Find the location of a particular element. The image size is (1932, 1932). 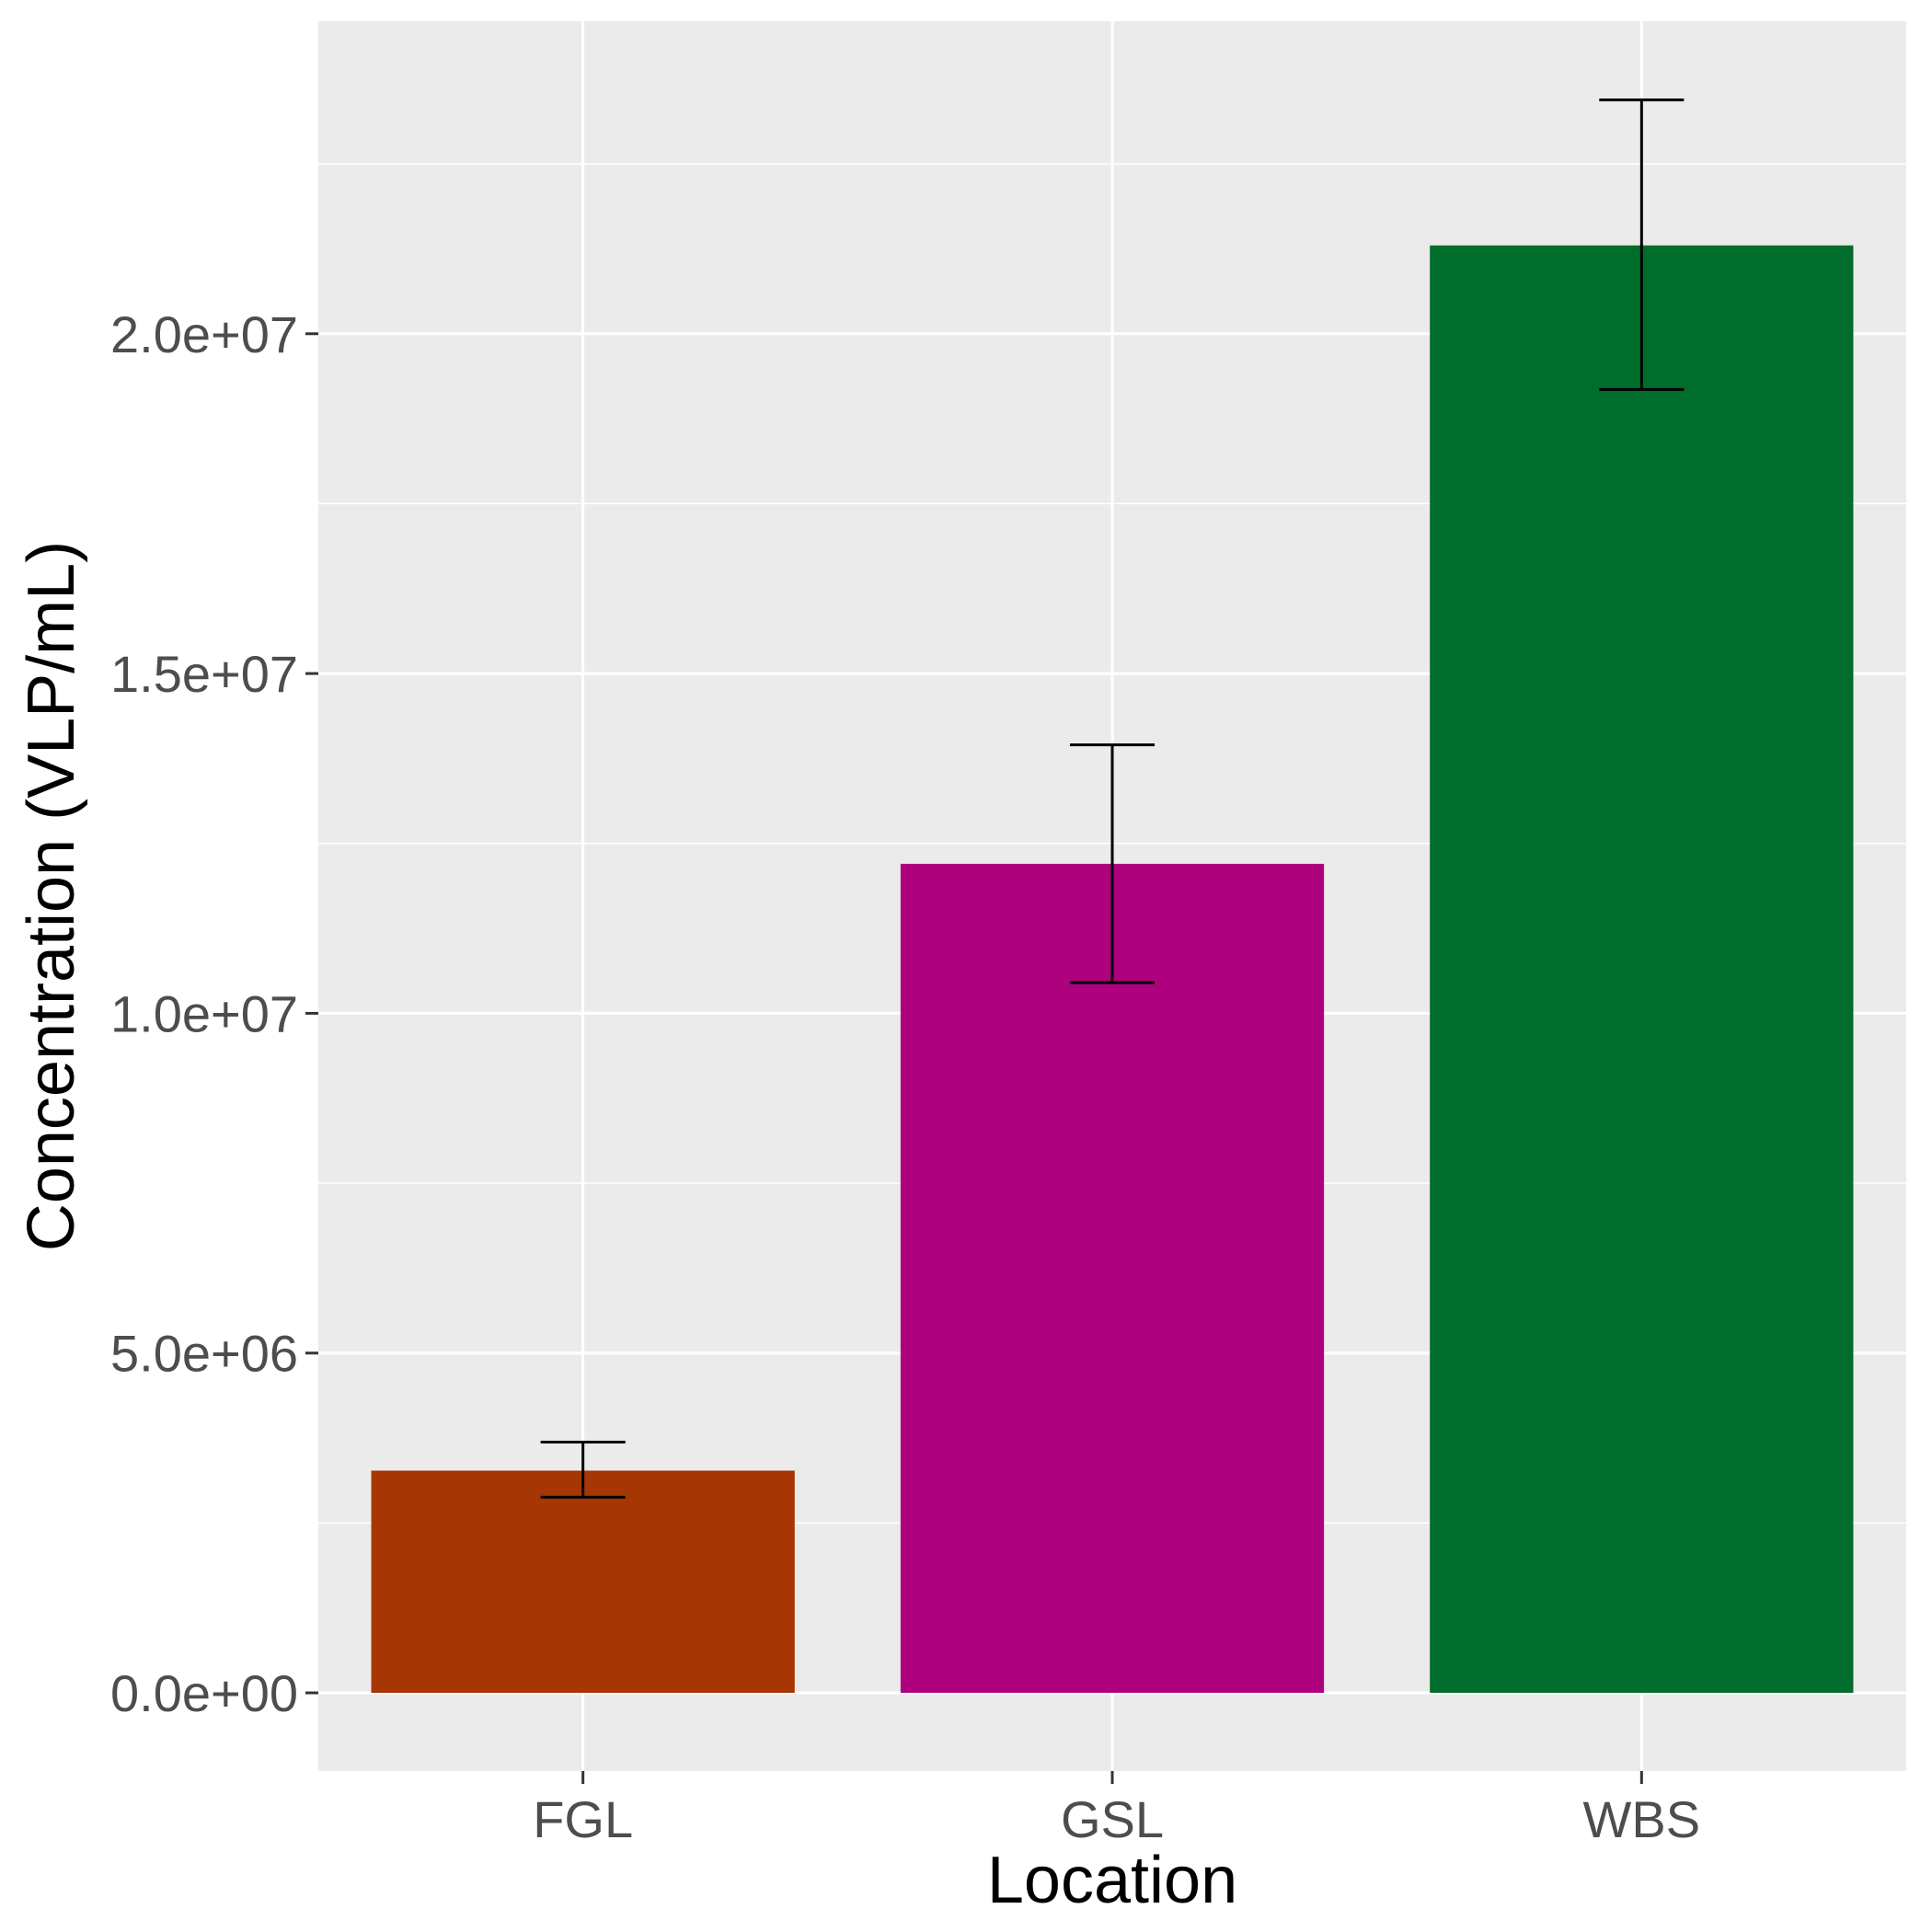

x-axis: FGL GSL WBS is located at coordinates (1116, 1809).